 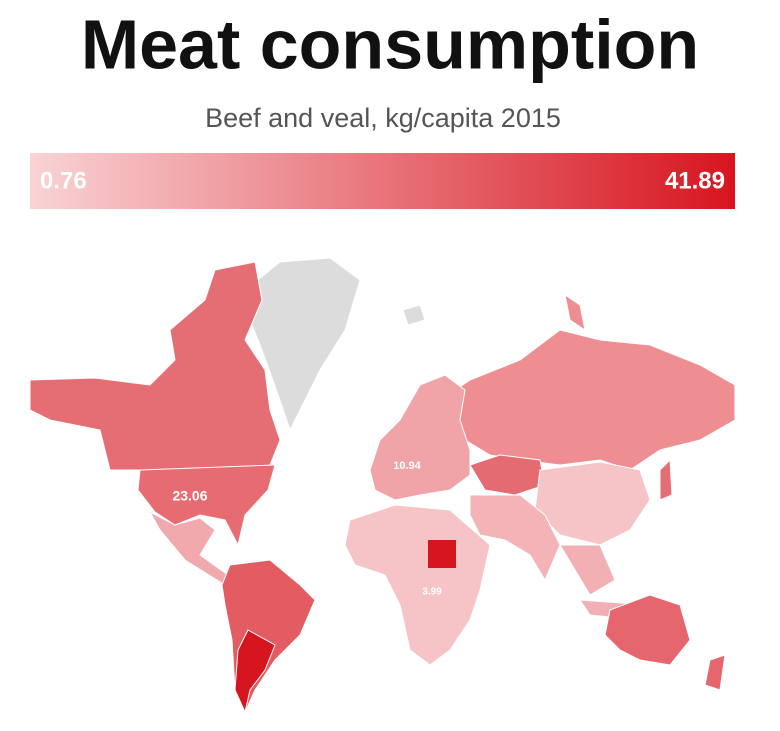 What do you see at coordinates (189, 496) in the screenshot?
I see `map-label: 23.06` at bounding box center [189, 496].